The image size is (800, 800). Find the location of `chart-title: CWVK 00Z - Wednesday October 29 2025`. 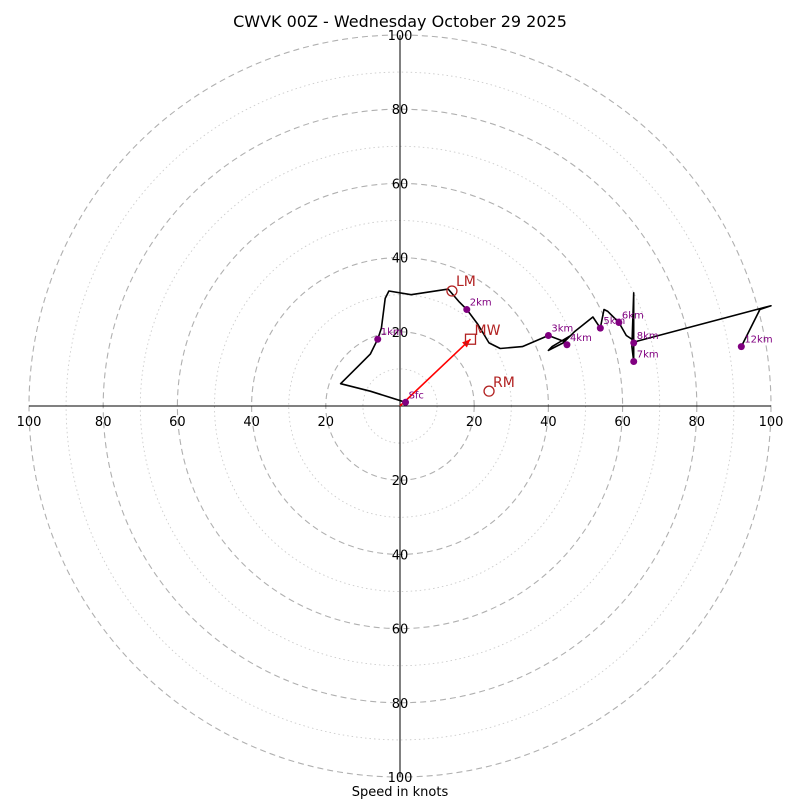

chart-title: CWVK 00Z - Wednesday October 29 2025 is located at coordinates (400, 21).